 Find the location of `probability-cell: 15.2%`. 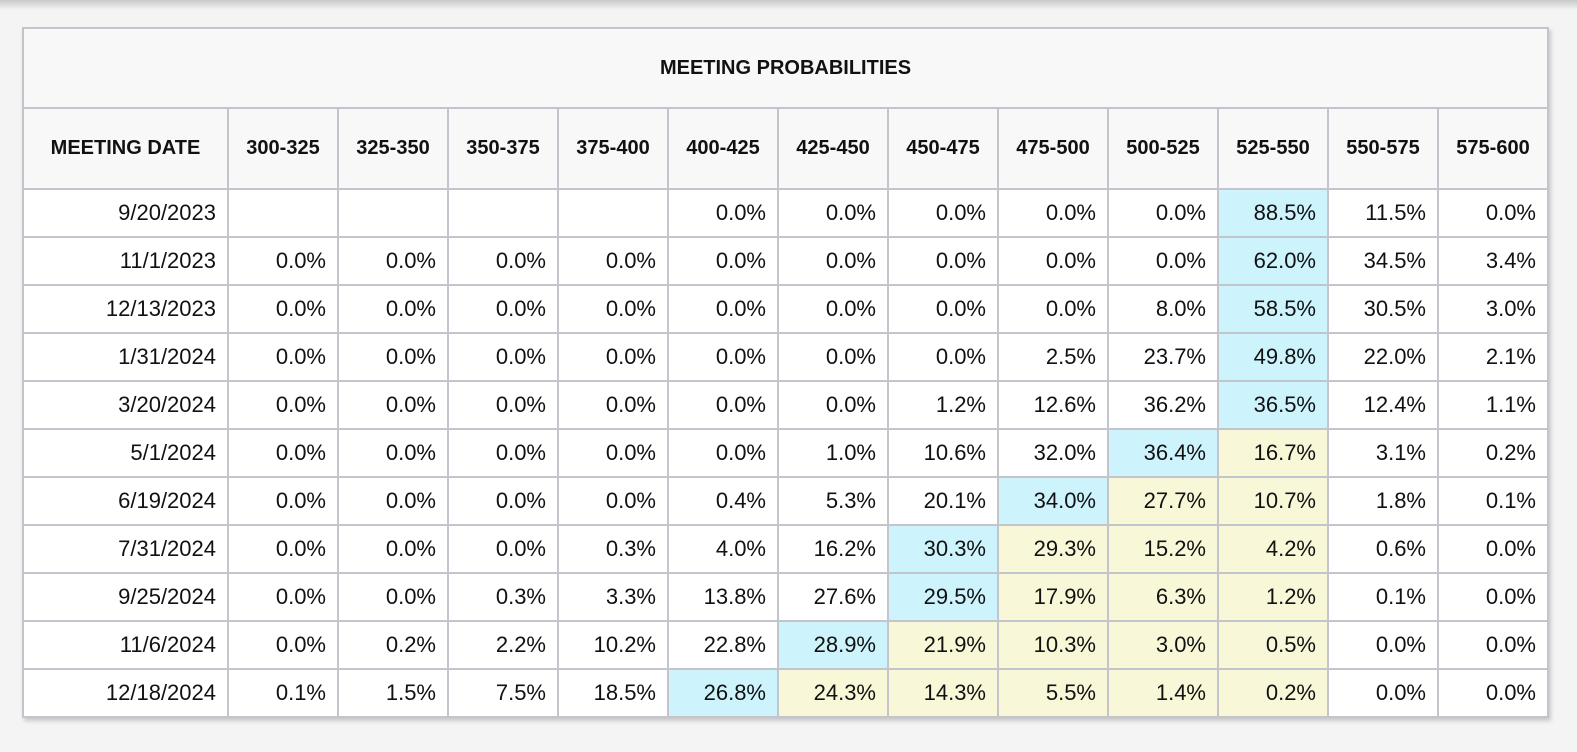

probability-cell: 15.2% is located at coordinates (1163, 549).